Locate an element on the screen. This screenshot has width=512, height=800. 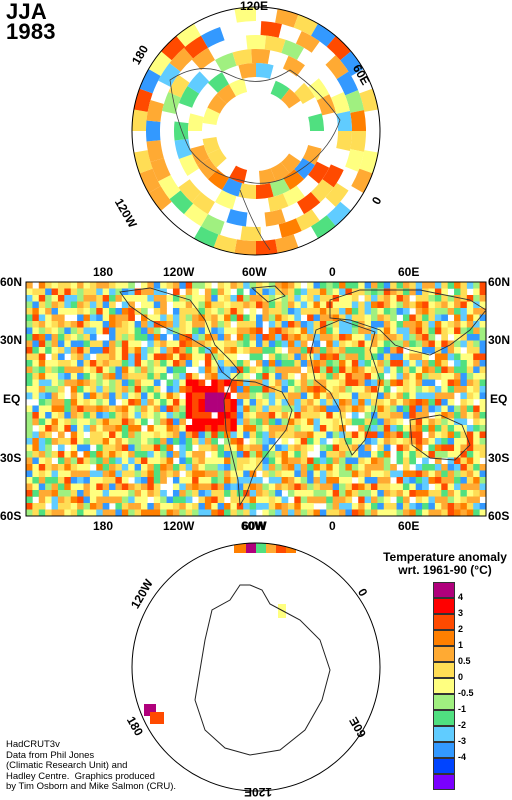
legend-swatch is located at coordinates (444, 590).